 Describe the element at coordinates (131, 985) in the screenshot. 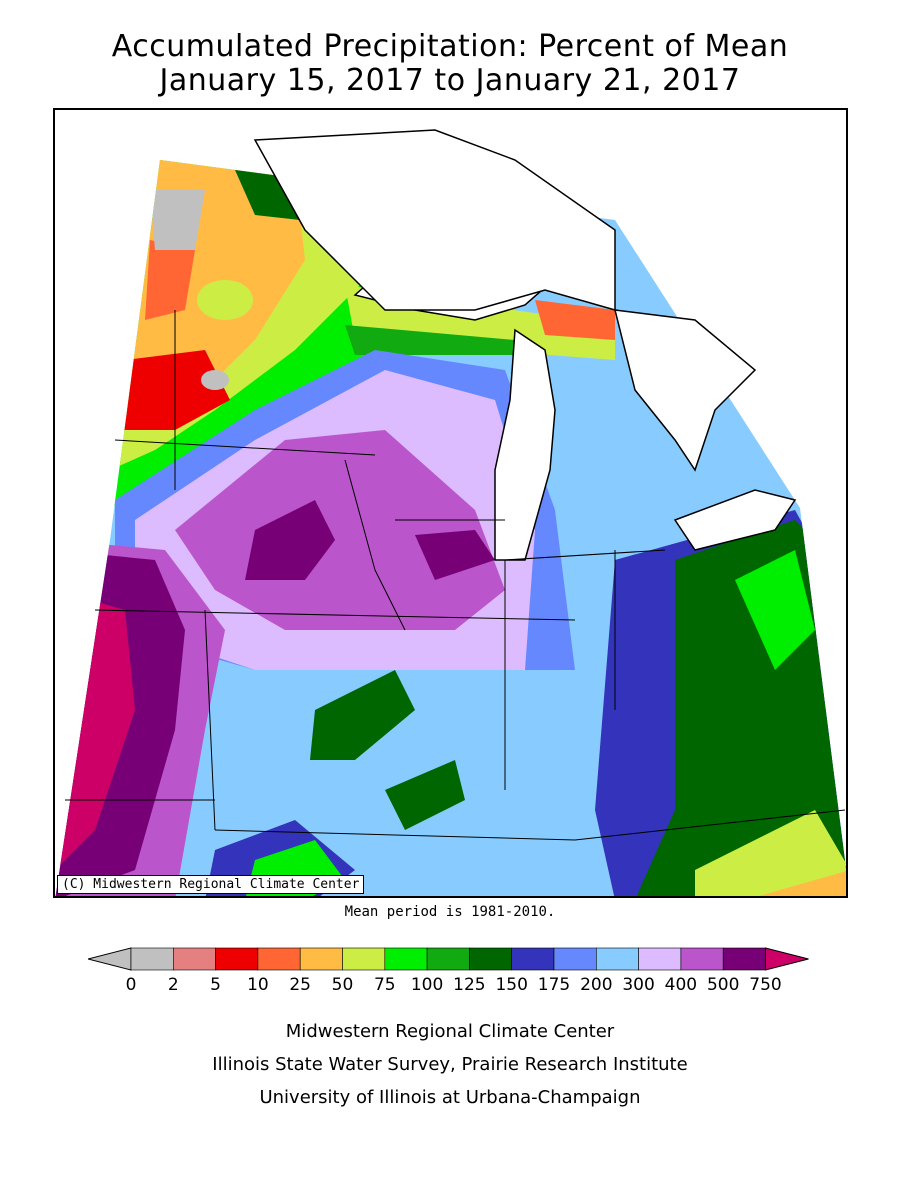

I see `legend-tick-label: 0` at that location.